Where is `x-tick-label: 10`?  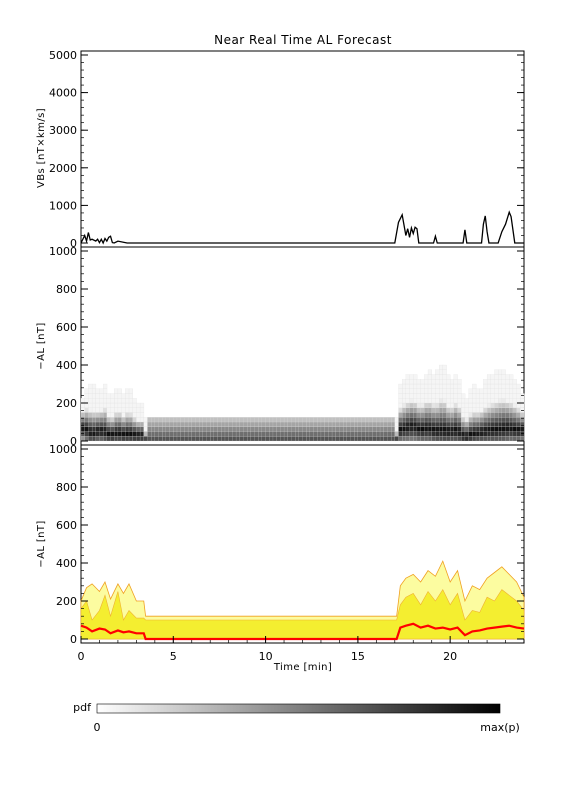
x-tick-label: 10 is located at coordinates (266, 656).